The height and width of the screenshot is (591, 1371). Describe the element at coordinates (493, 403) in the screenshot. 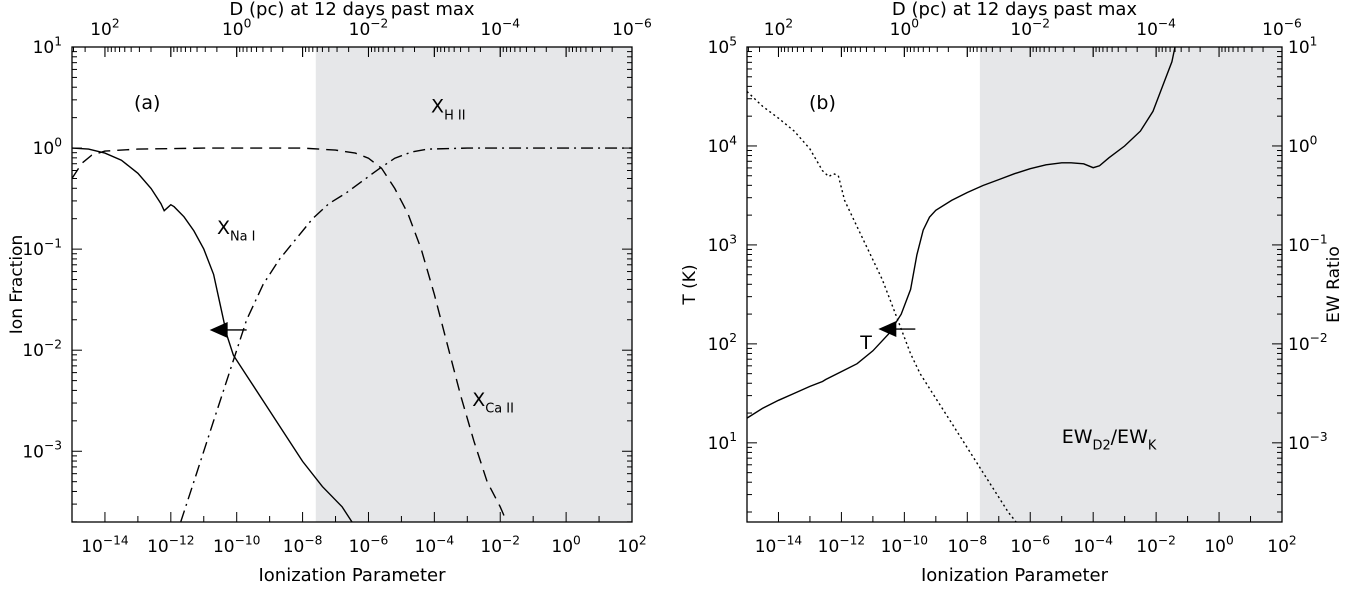

I see `series-label-2: XCa II` at that location.